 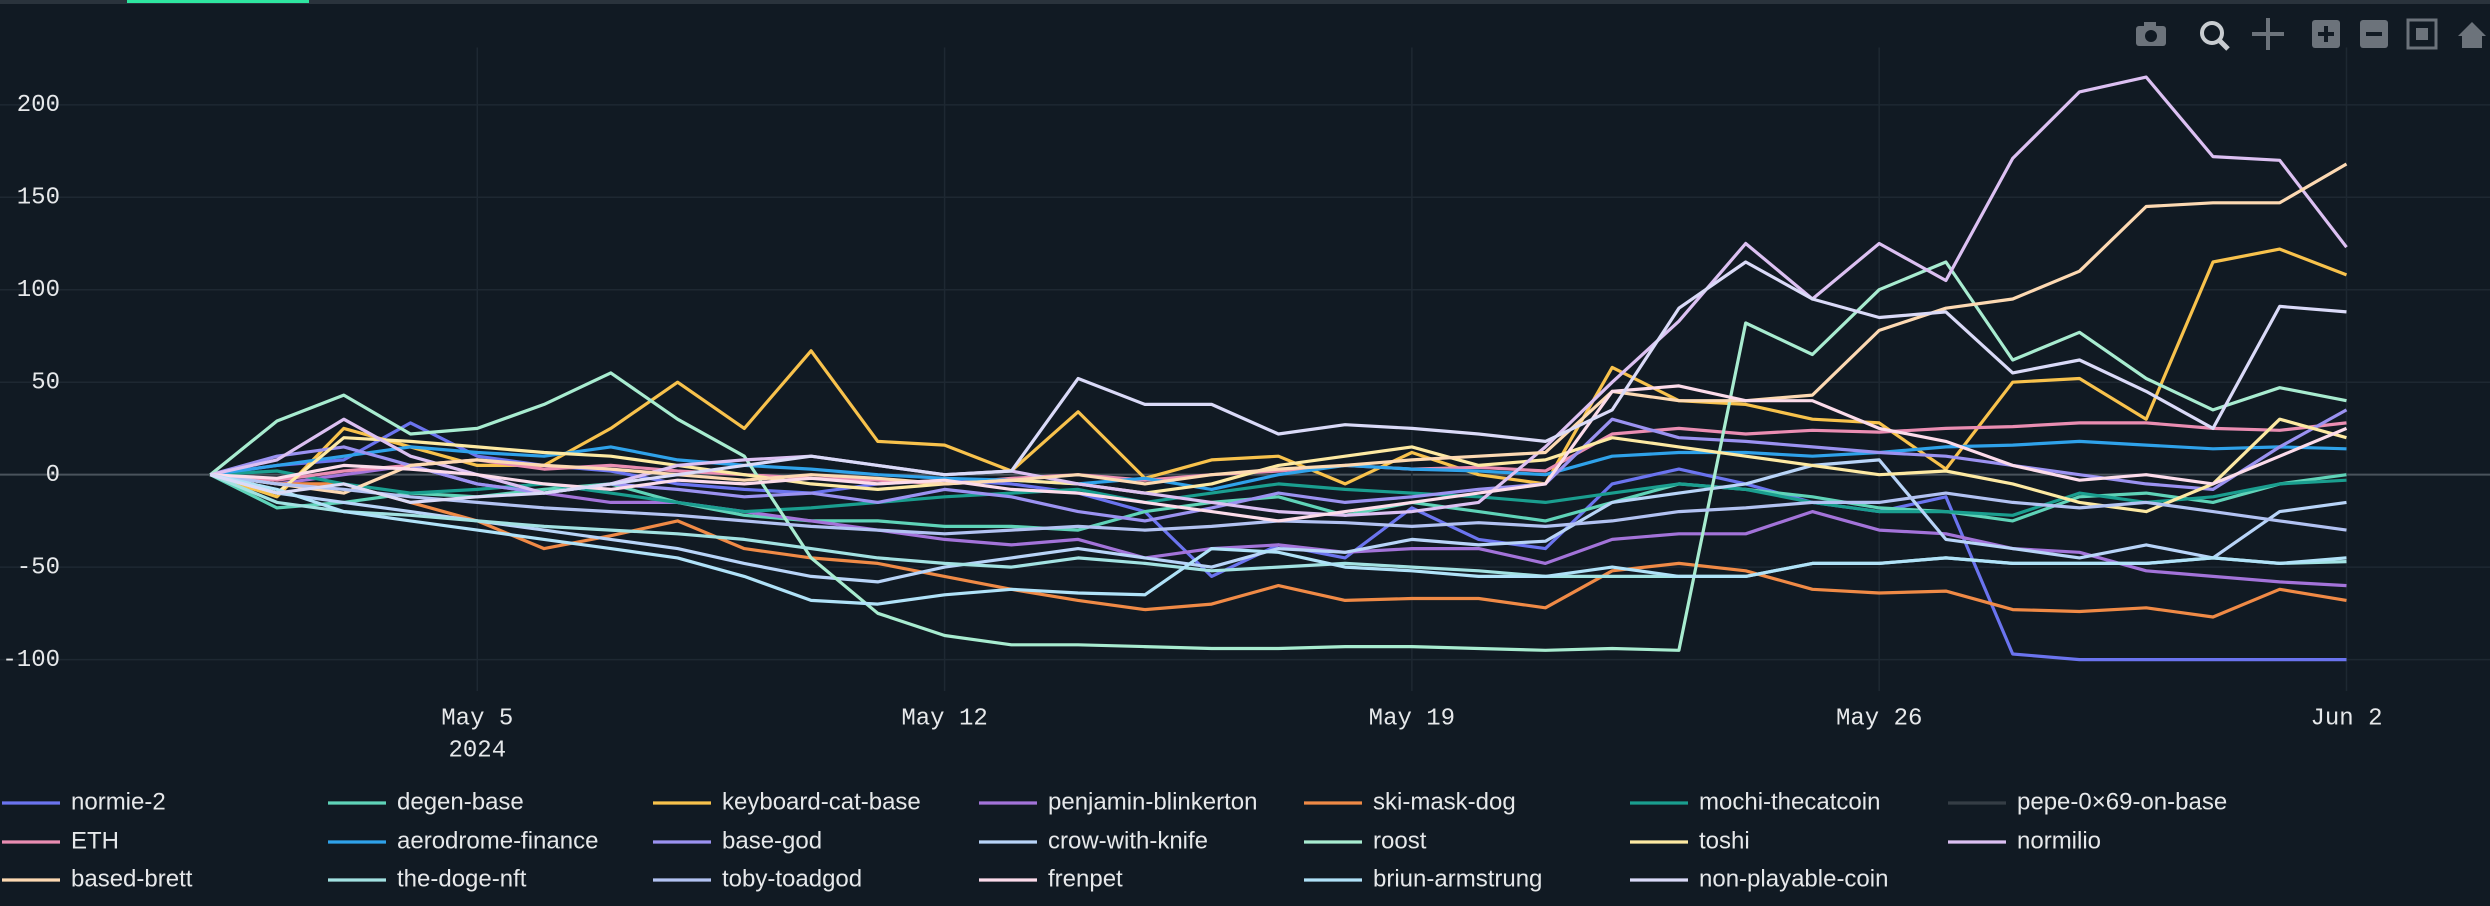 I want to click on toolbar, so click(x=2311, y=34).